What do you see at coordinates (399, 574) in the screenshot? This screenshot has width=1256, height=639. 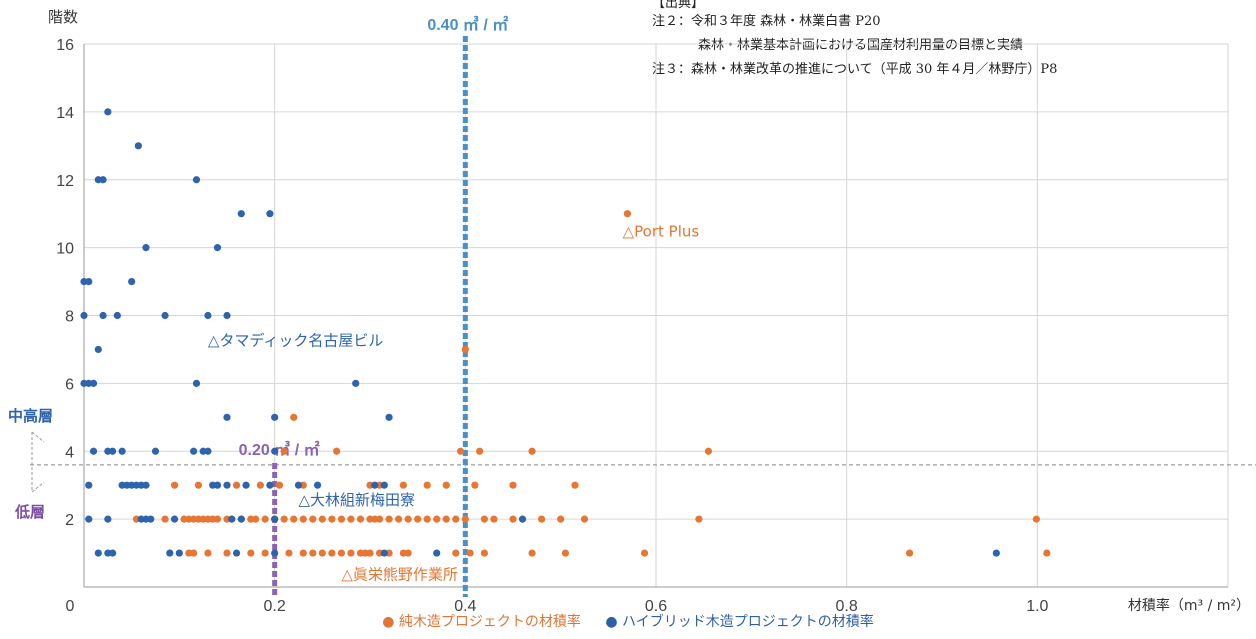 I see `project-annotation: △眞栄熊野作業所` at bounding box center [399, 574].